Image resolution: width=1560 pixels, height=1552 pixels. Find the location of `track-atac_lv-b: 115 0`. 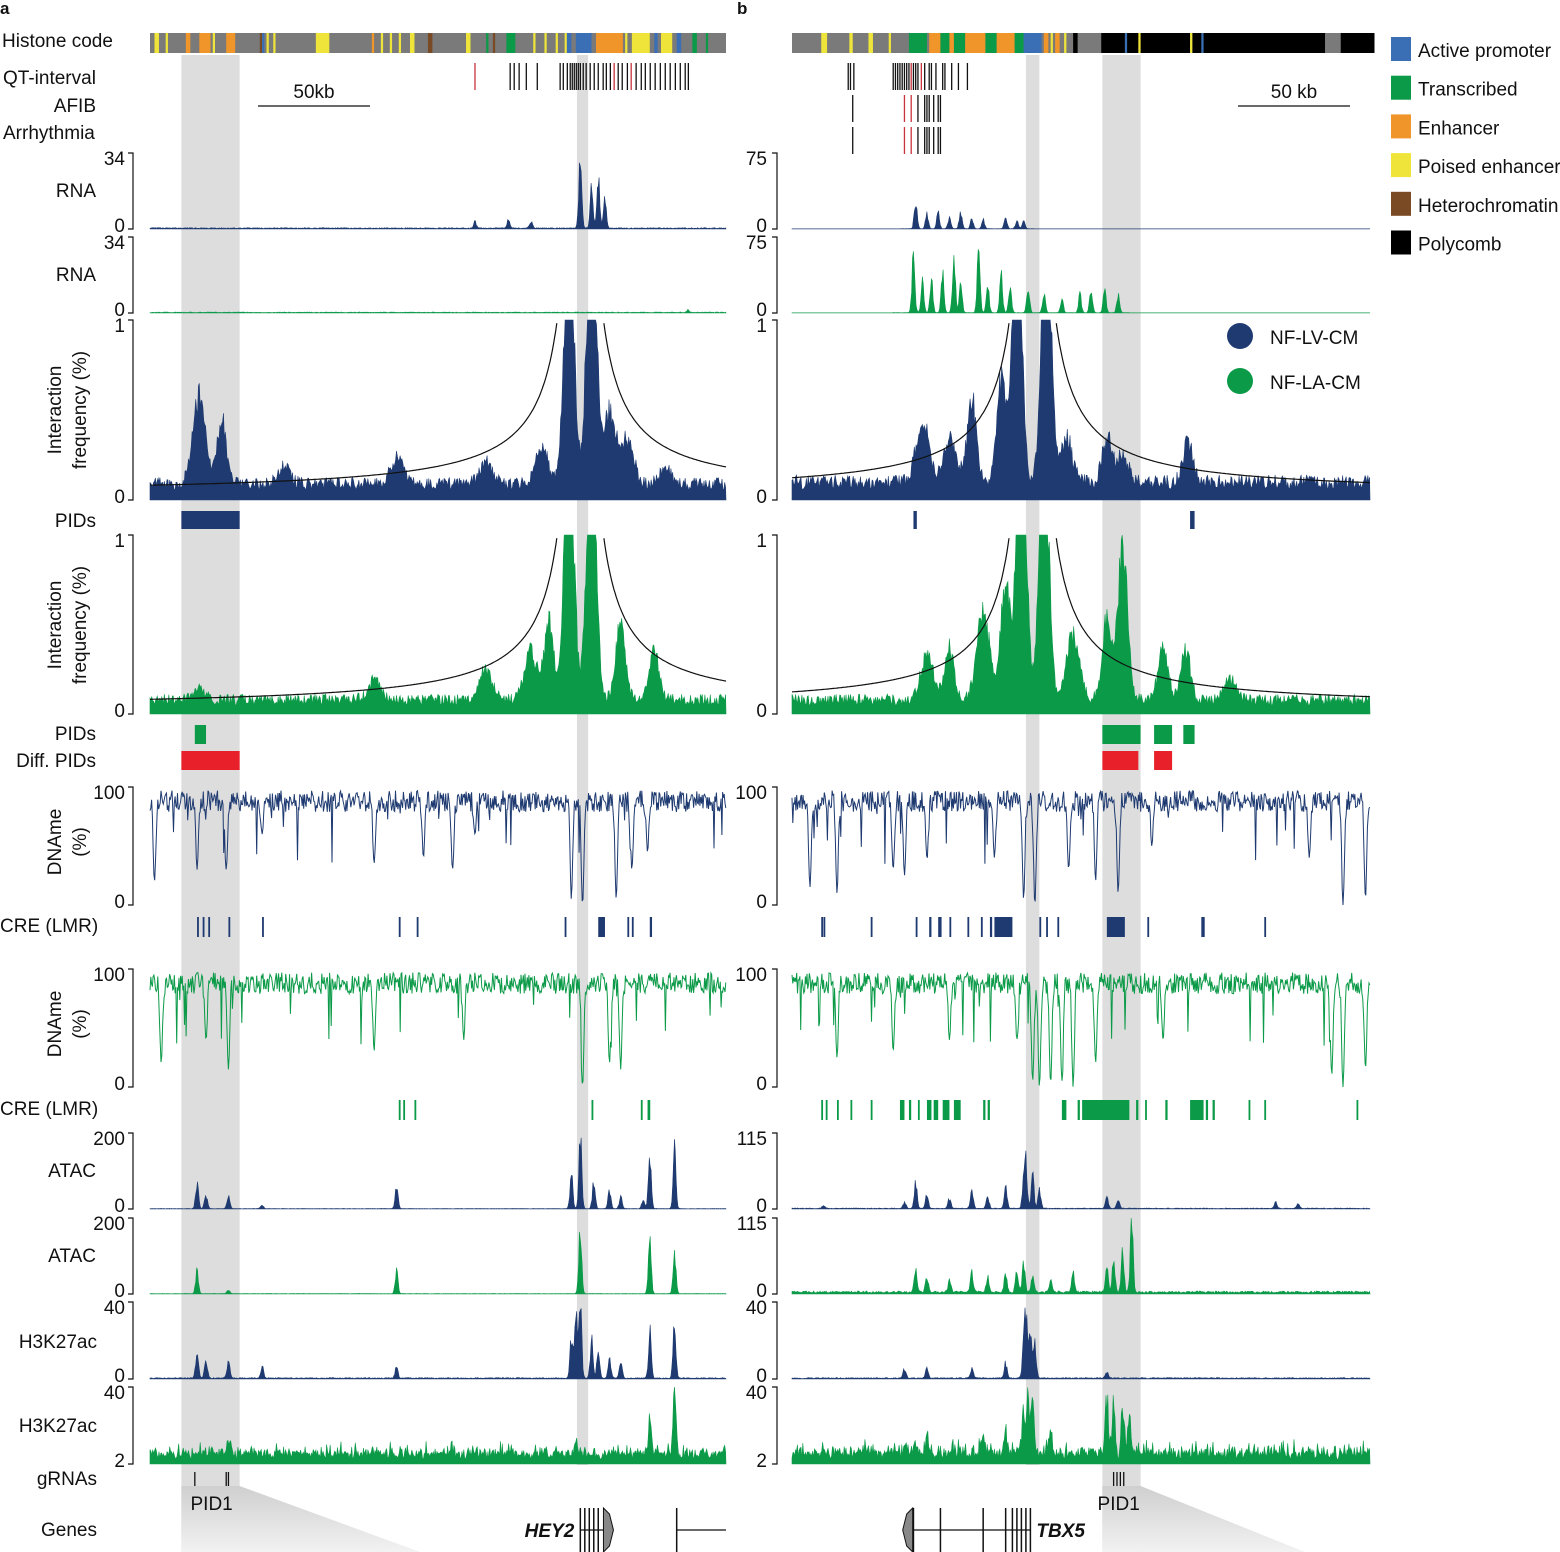

track-atac_lv-b: 115 0 is located at coordinates (1054, 1173).